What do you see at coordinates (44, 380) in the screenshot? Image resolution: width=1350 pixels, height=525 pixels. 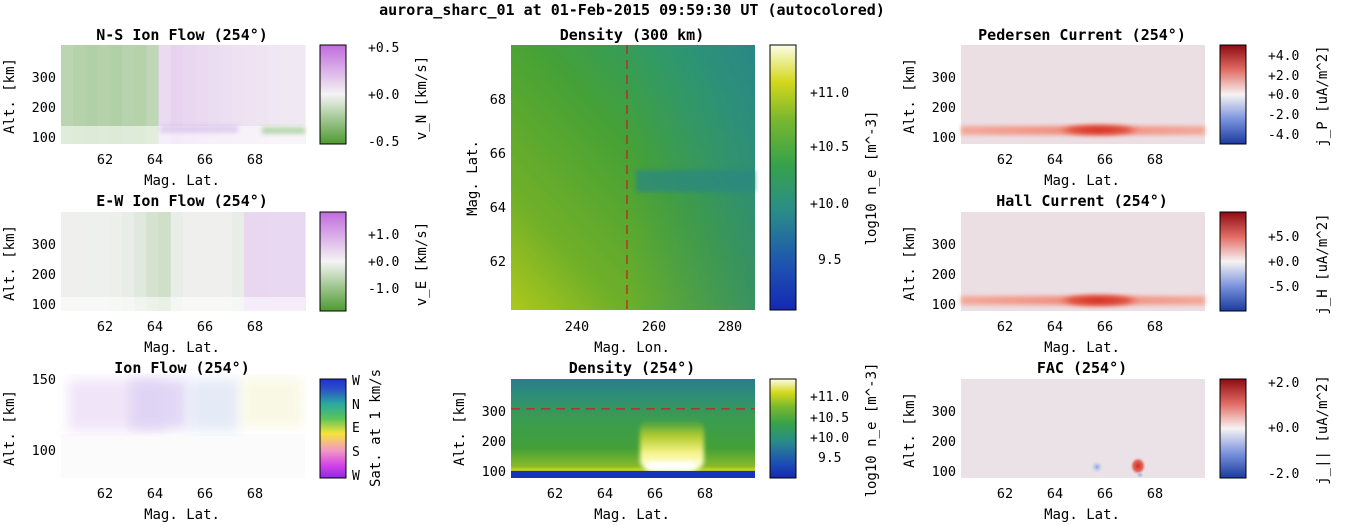 I see `y-tick-label: 150` at bounding box center [44, 380].